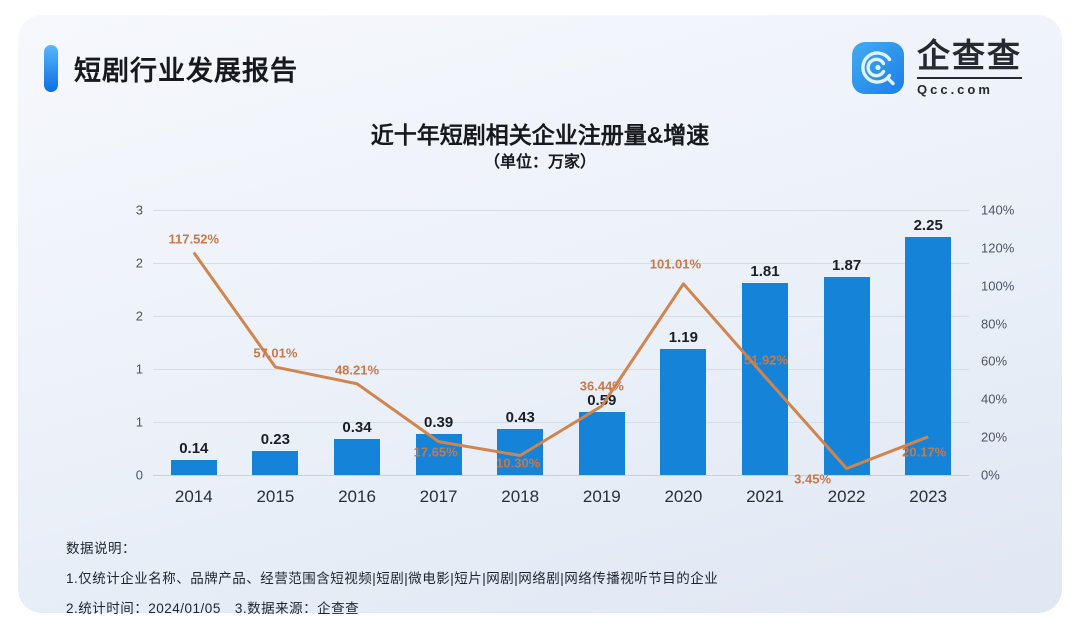  I want to click on growth-value-label: 17.65%, so click(435, 452).